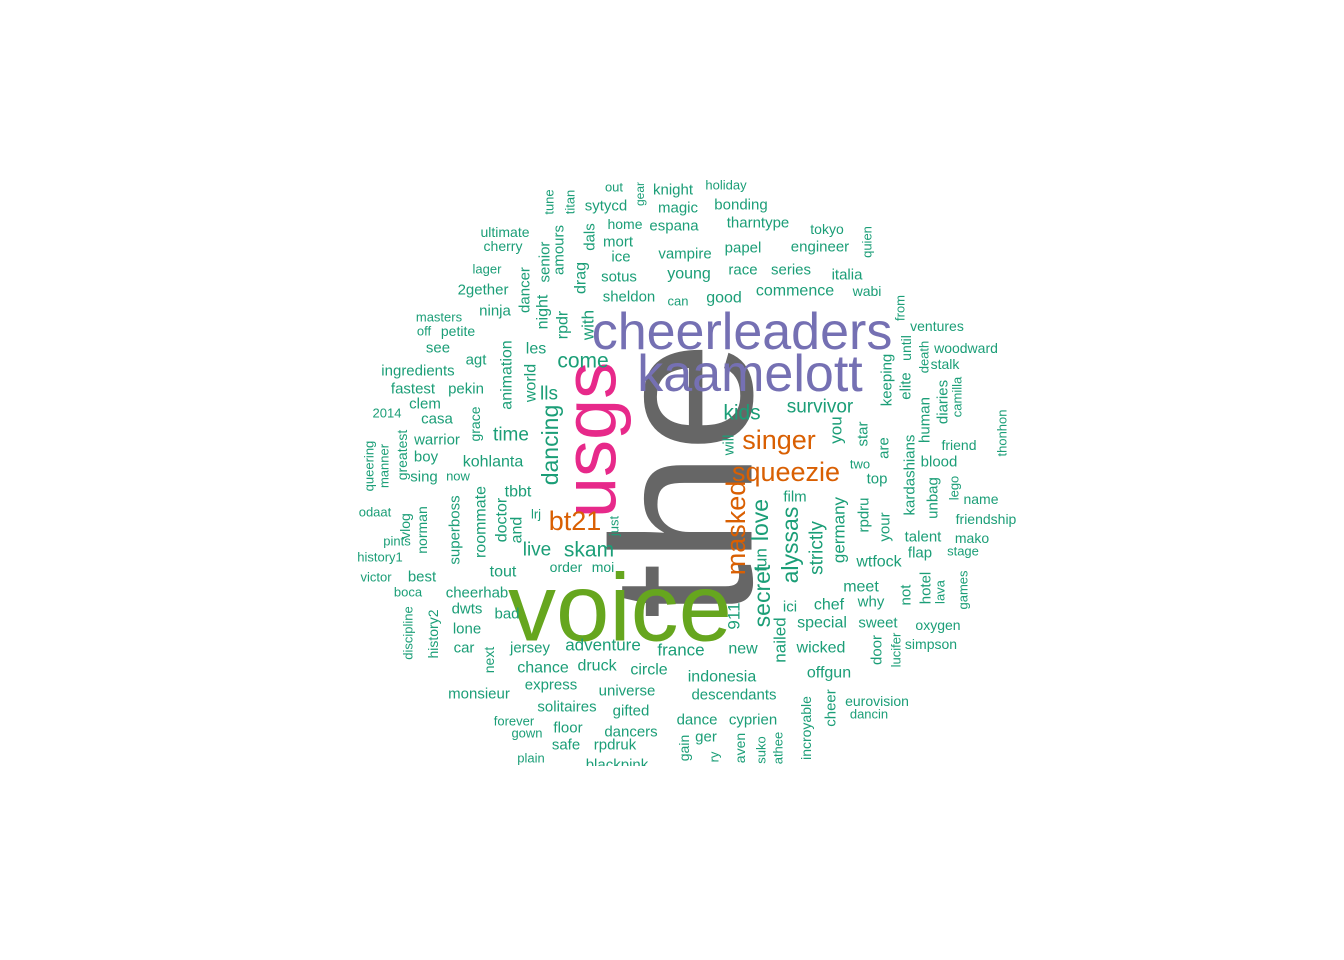 The width and height of the screenshot is (1344, 960). I want to click on cloud-word-sweet: sweet, so click(878, 623).